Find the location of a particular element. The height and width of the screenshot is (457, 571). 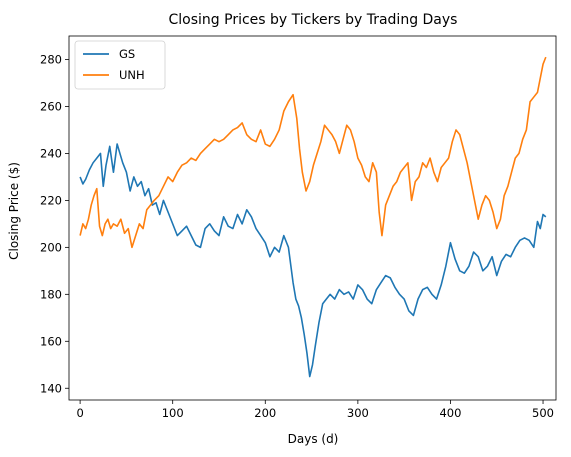

x-tick-label: 0 is located at coordinates (79, 413).